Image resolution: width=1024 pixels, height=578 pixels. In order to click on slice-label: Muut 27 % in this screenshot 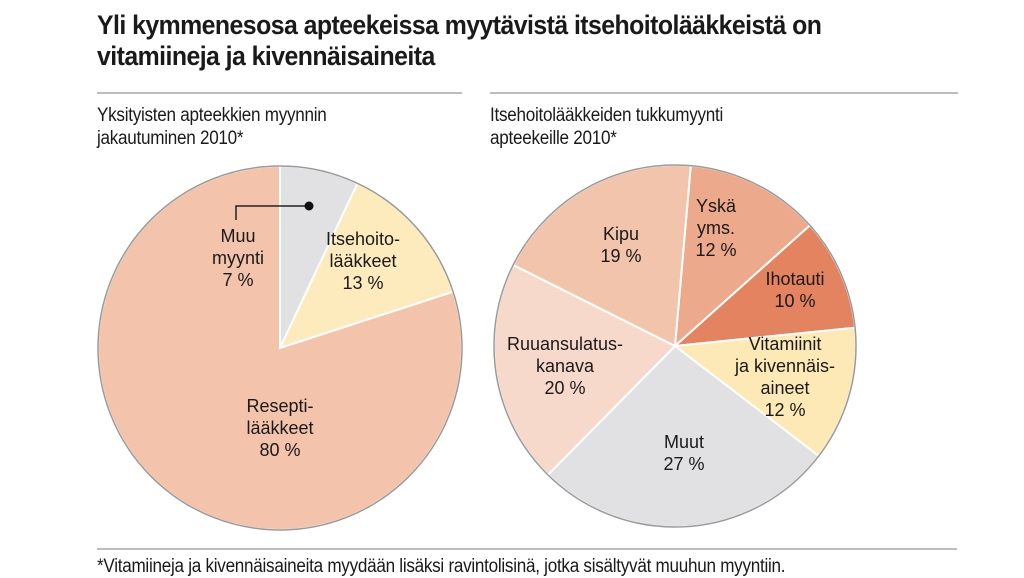, I will do `click(683, 453)`.